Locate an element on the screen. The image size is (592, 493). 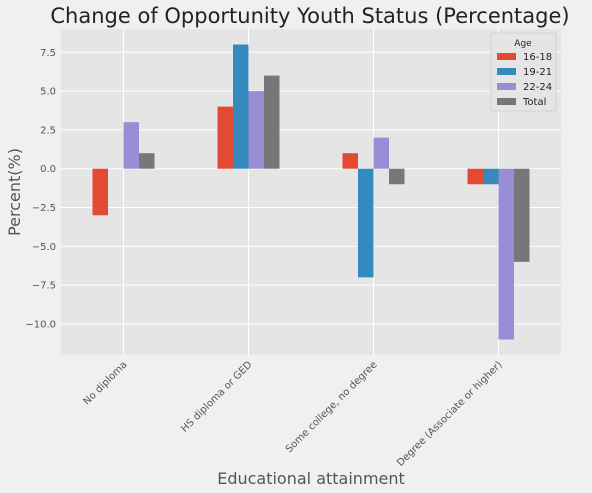
legend-label-19-21: 19-21 is located at coordinates (537, 72).